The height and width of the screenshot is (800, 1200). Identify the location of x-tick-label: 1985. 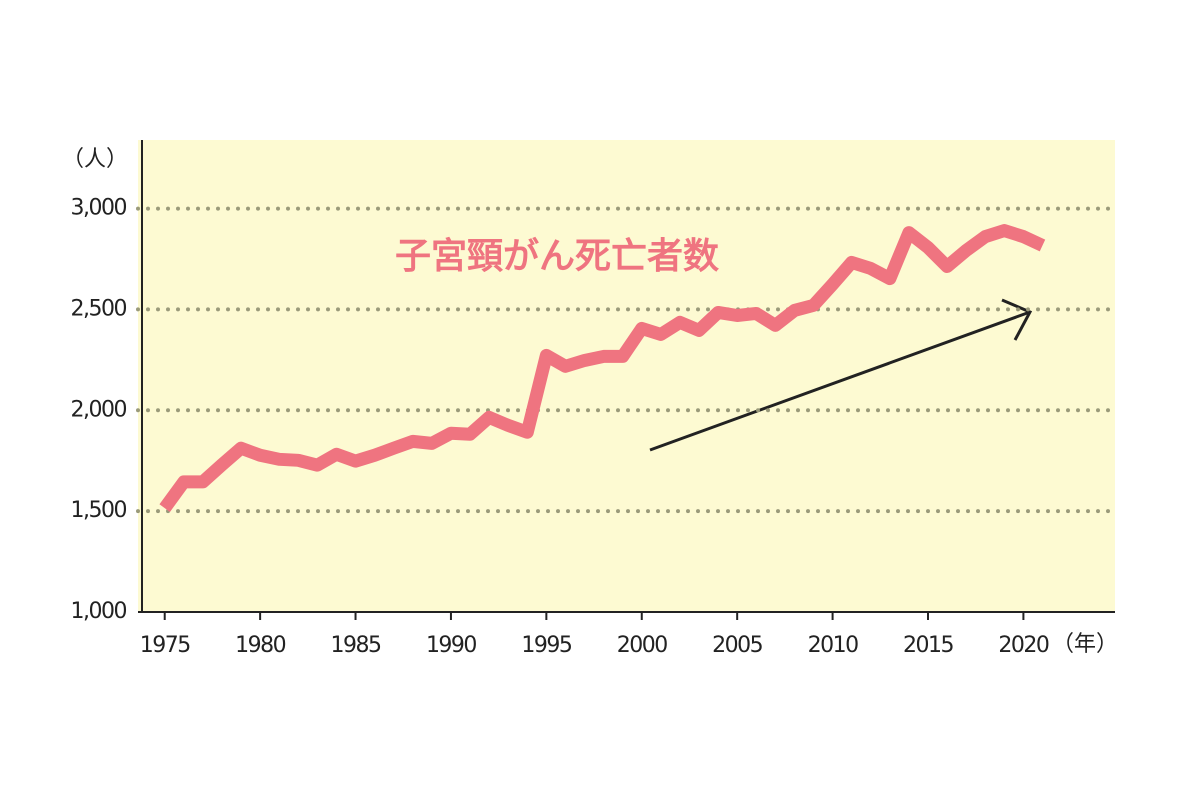
(356, 645).